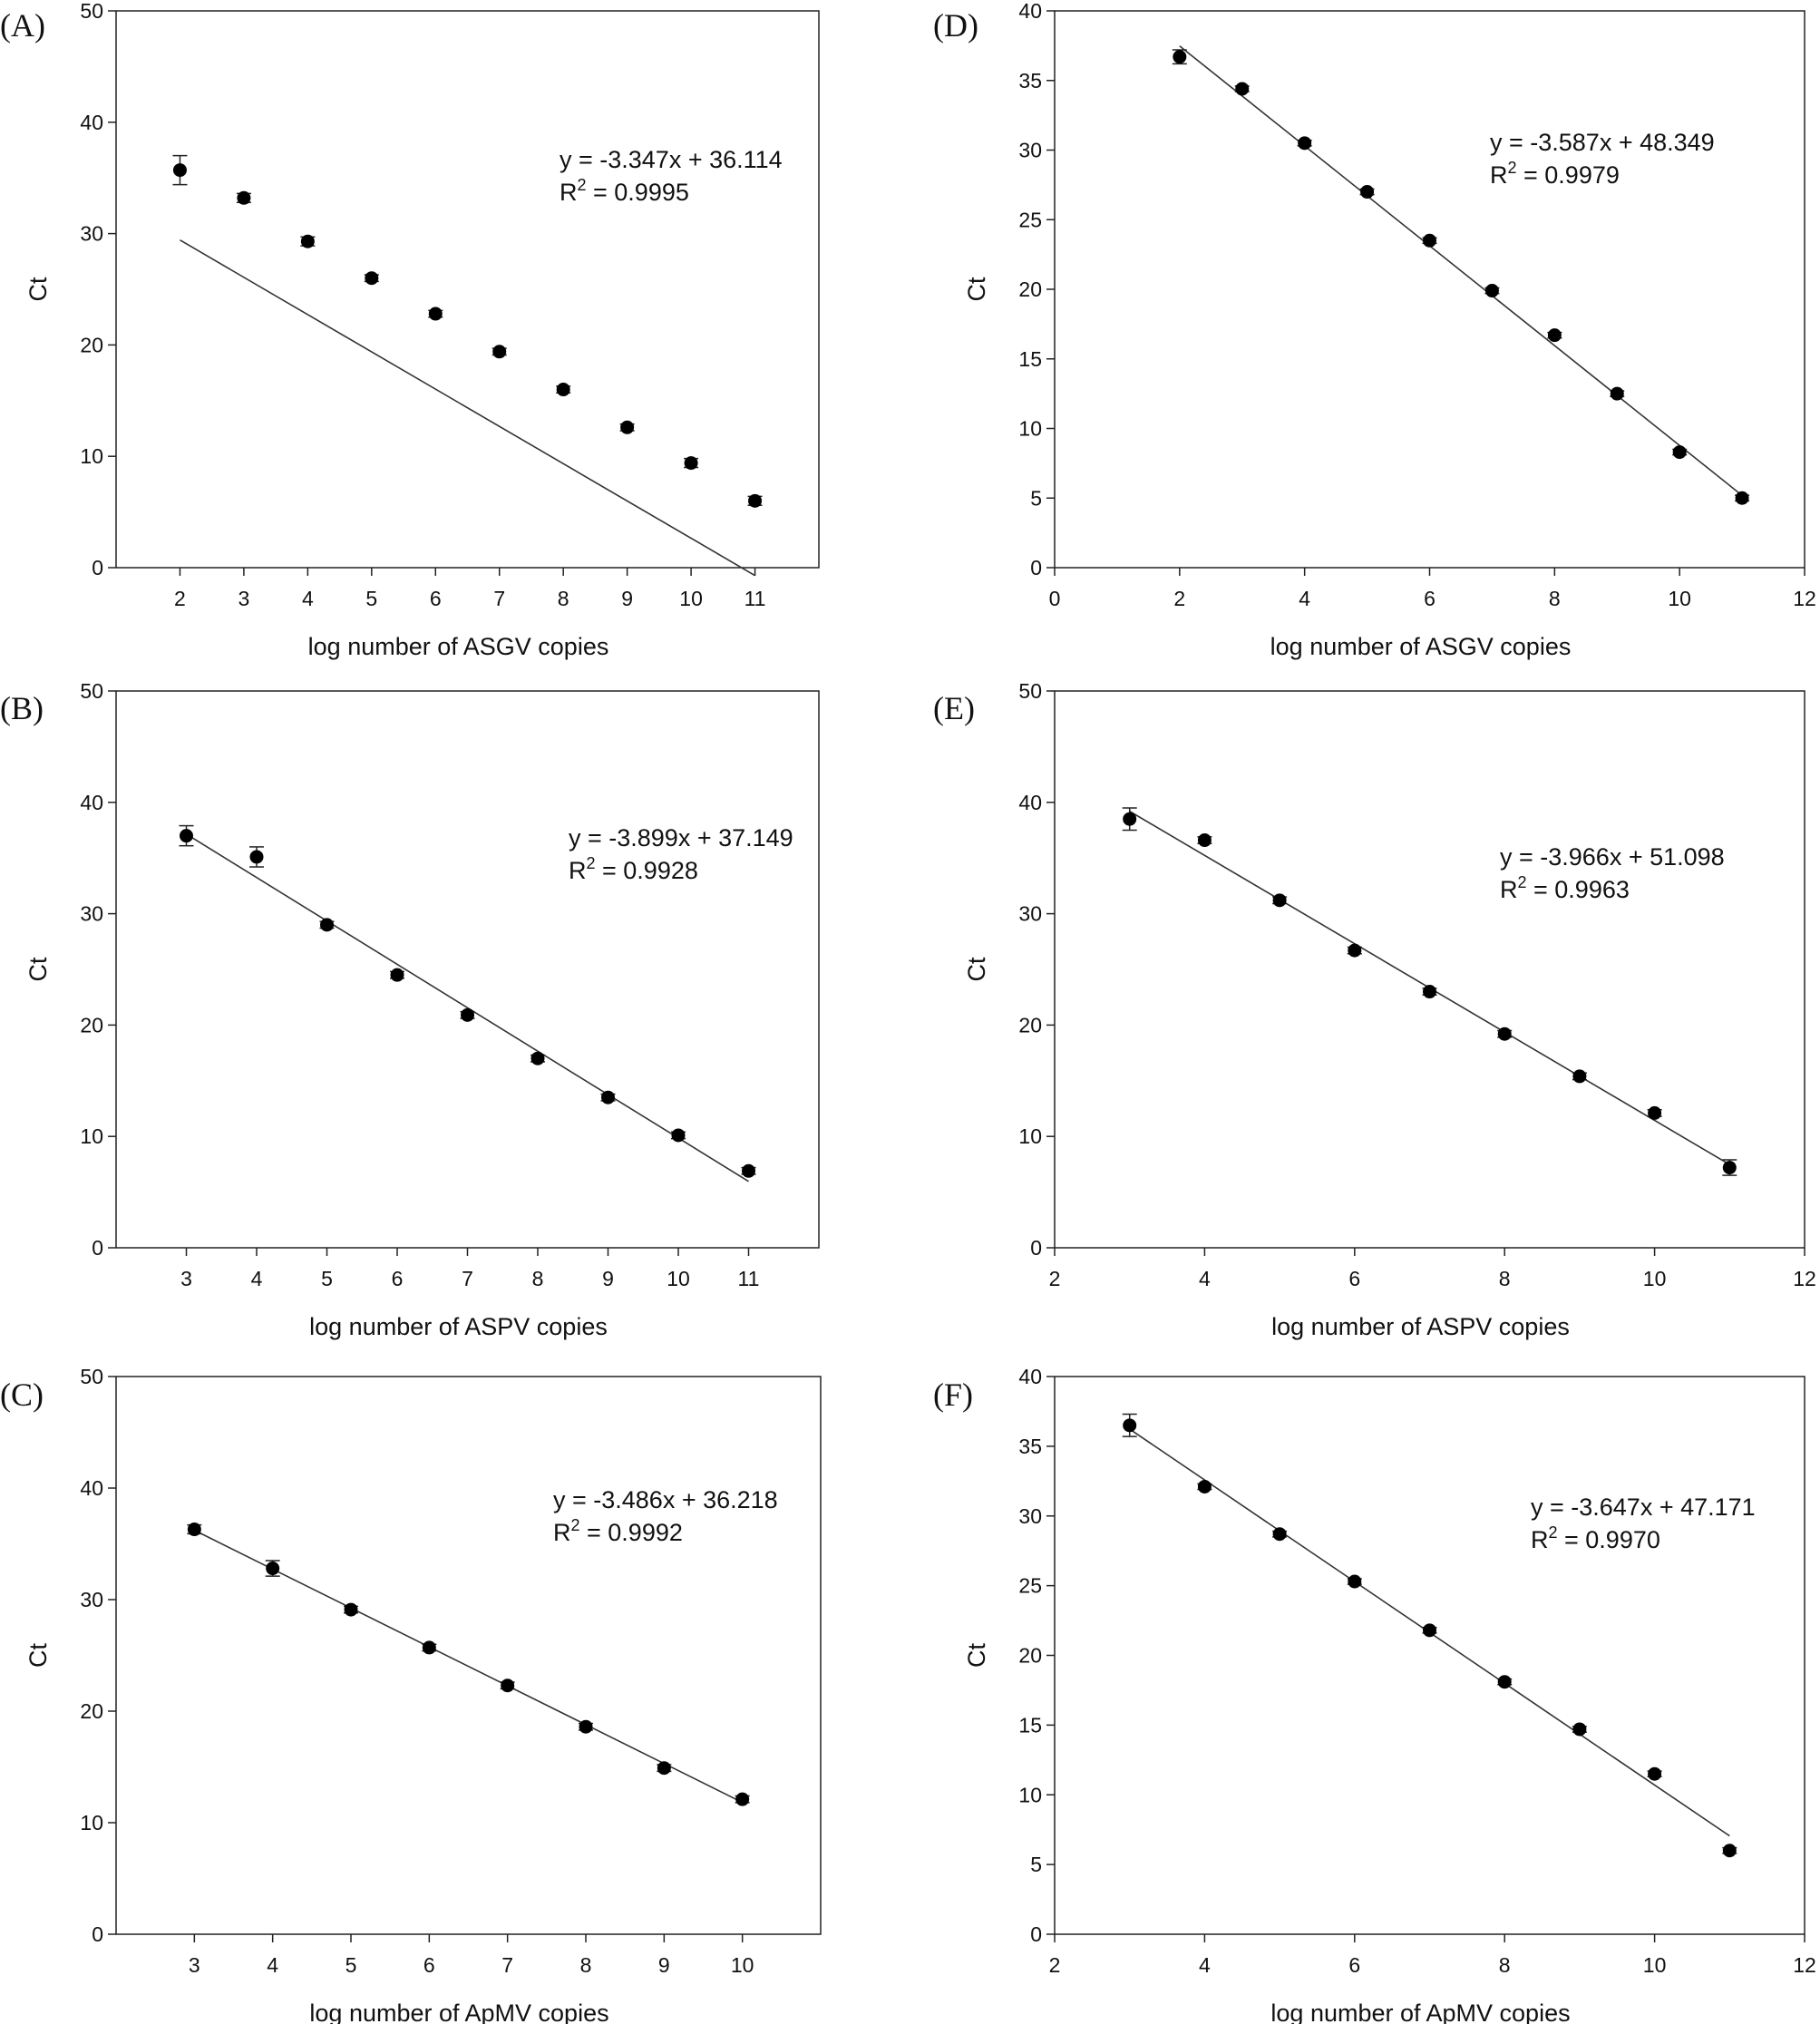 The width and height of the screenshot is (1820, 2024). What do you see at coordinates (1565, 888) in the screenshot?
I see `r-squared: R2 = 0.9963` at bounding box center [1565, 888].